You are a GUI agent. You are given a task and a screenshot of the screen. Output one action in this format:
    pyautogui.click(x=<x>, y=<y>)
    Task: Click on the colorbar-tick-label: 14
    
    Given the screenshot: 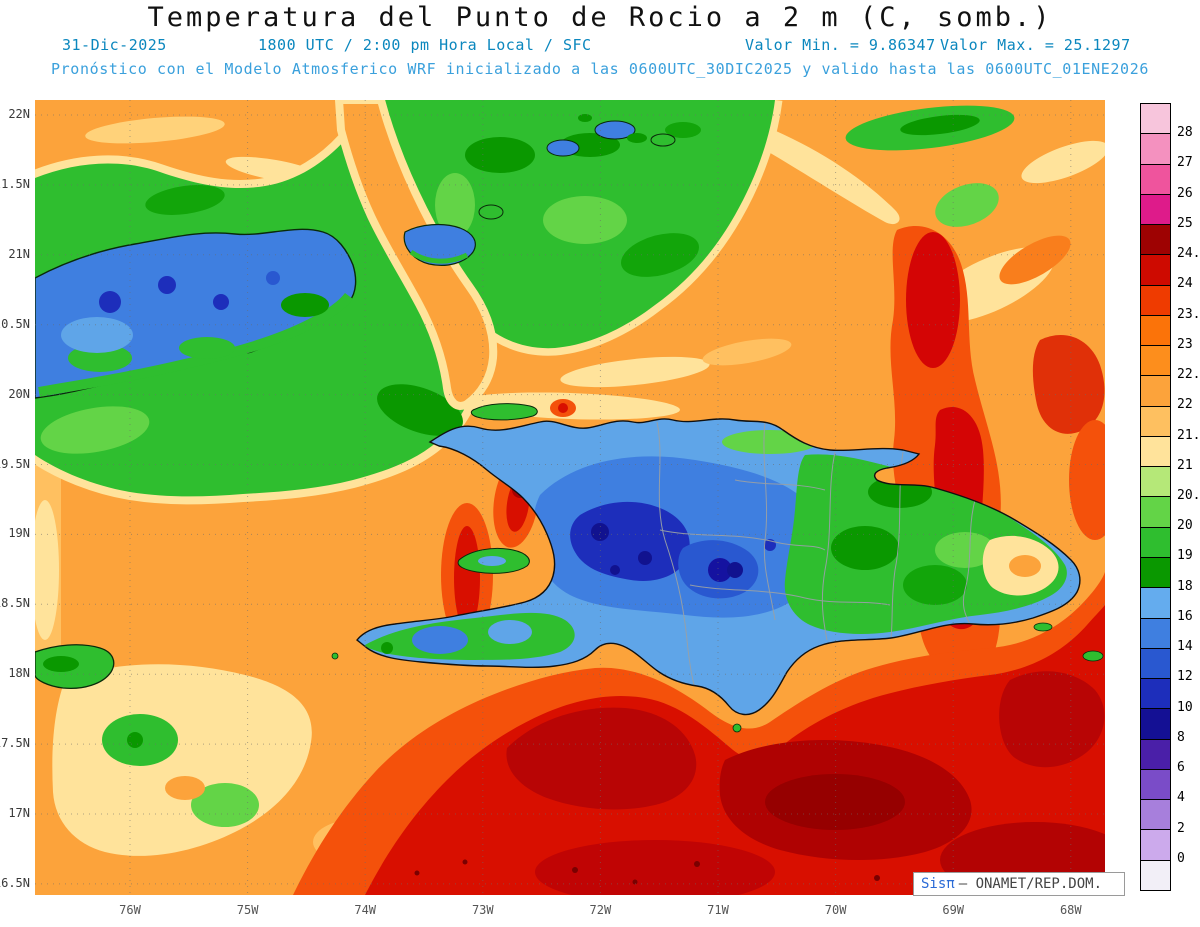 What is the action you would take?
    pyautogui.click(x=1185, y=647)
    